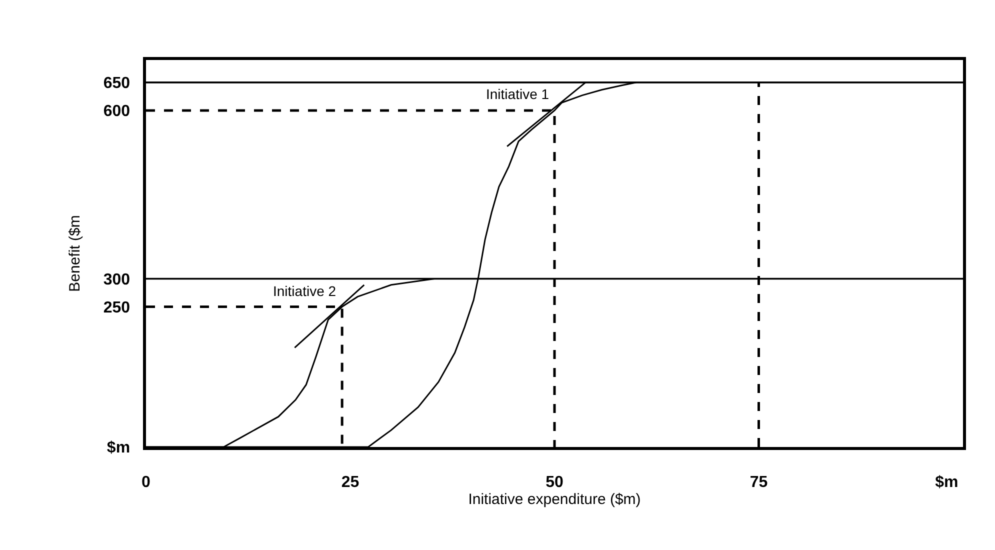 This screenshot has width=995, height=550. Describe the element at coordinates (116, 307) in the screenshot. I see `y-tick-label: 250` at that location.